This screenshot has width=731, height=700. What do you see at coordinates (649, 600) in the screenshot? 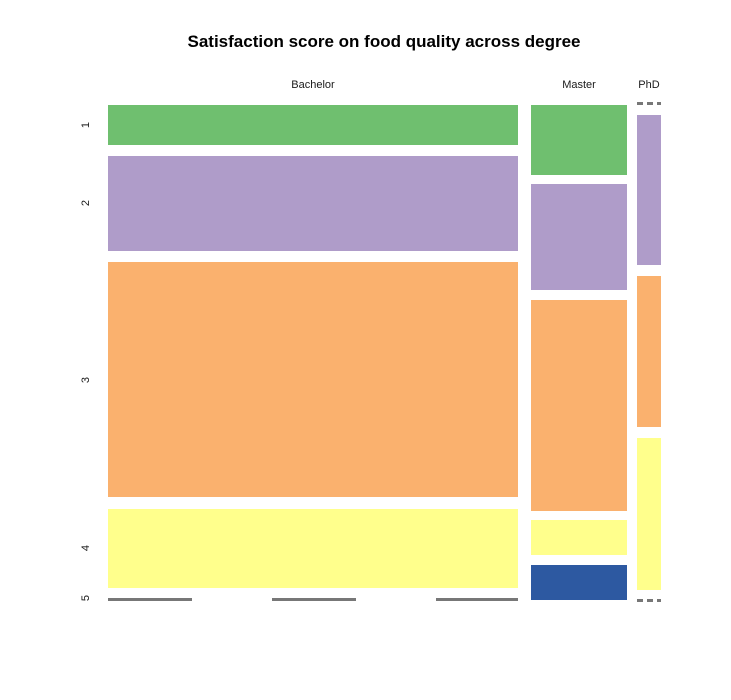
I see `zero-line-phd-row5` at bounding box center [649, 600].